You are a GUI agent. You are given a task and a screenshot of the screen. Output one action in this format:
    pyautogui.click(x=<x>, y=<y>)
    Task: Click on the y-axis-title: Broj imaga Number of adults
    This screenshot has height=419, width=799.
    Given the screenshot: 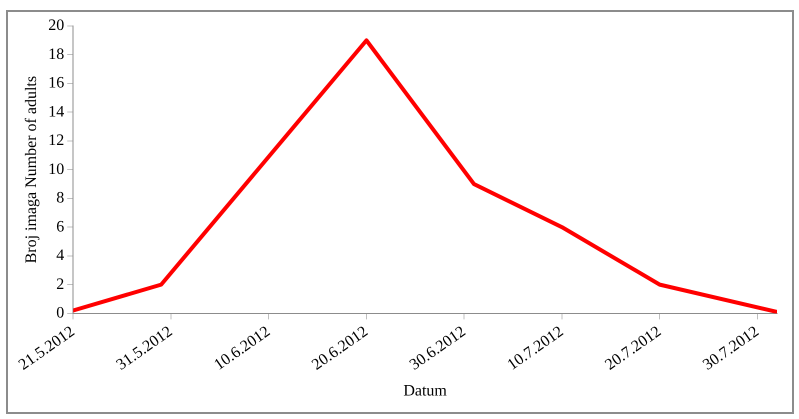 What is the action you would take?
    pyautogui.click(x=31, y=170)
    